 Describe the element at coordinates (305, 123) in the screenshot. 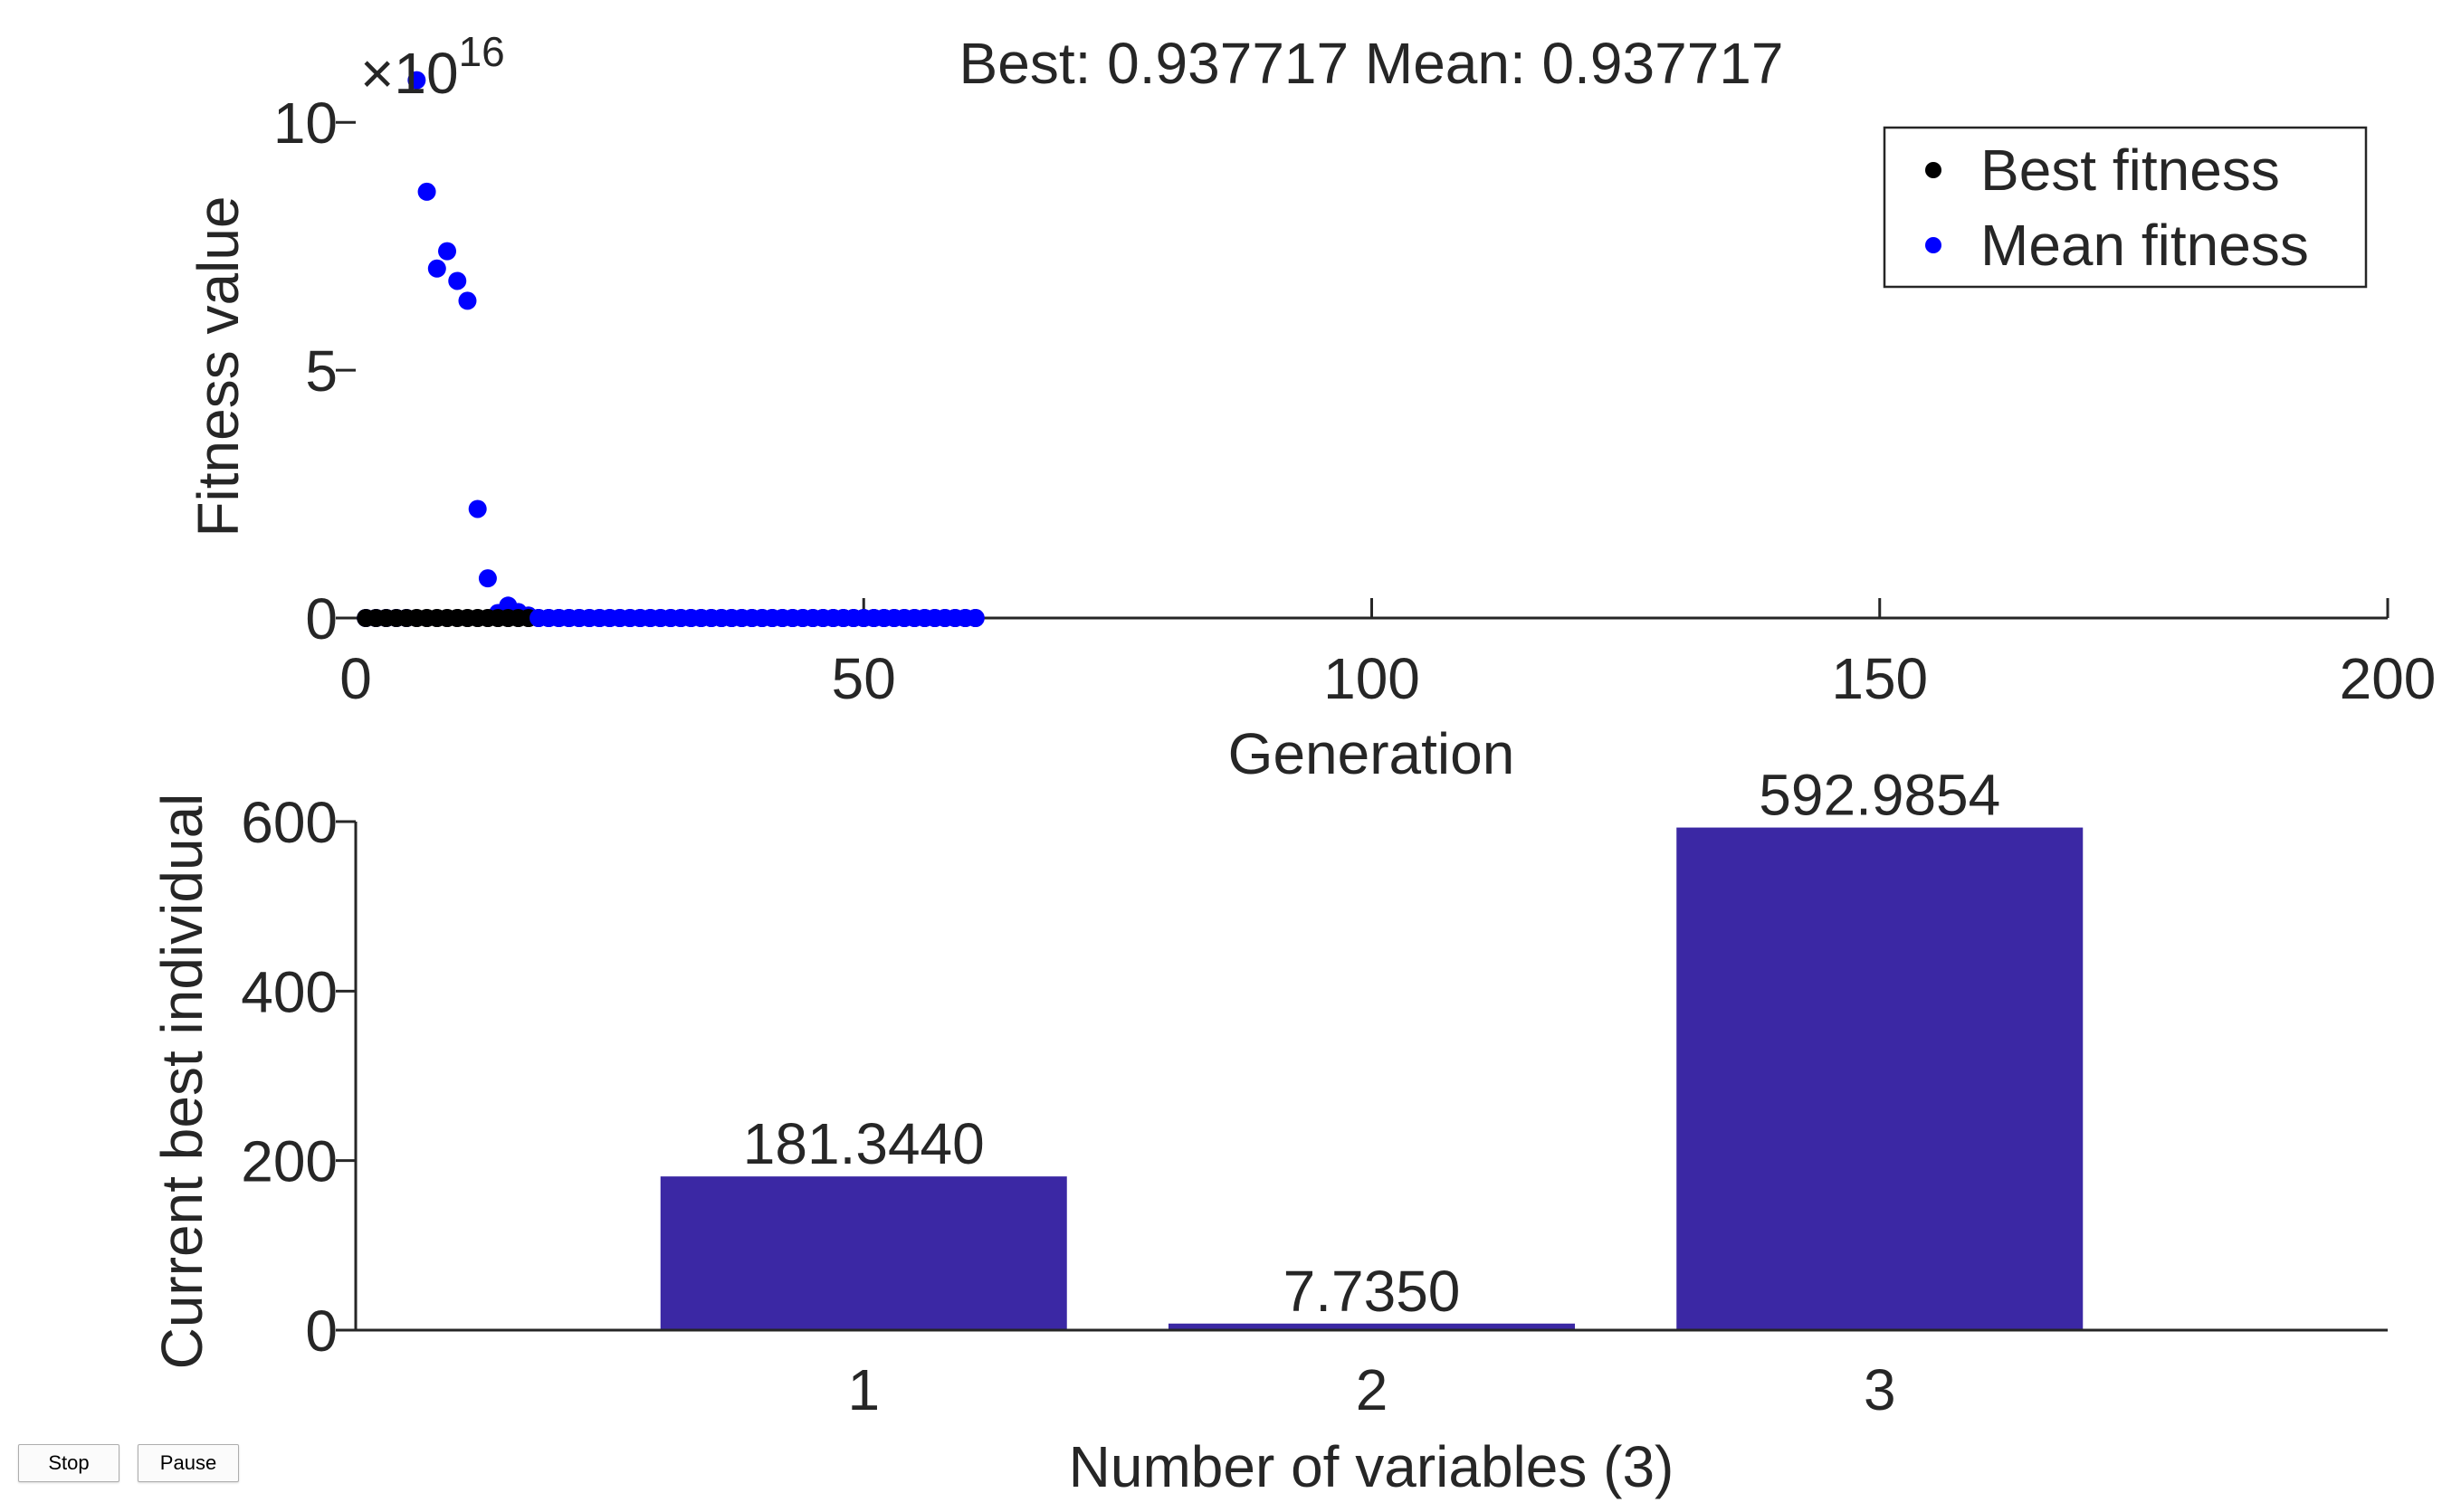

I see `fitness-y-tick-label: 10` at that location.